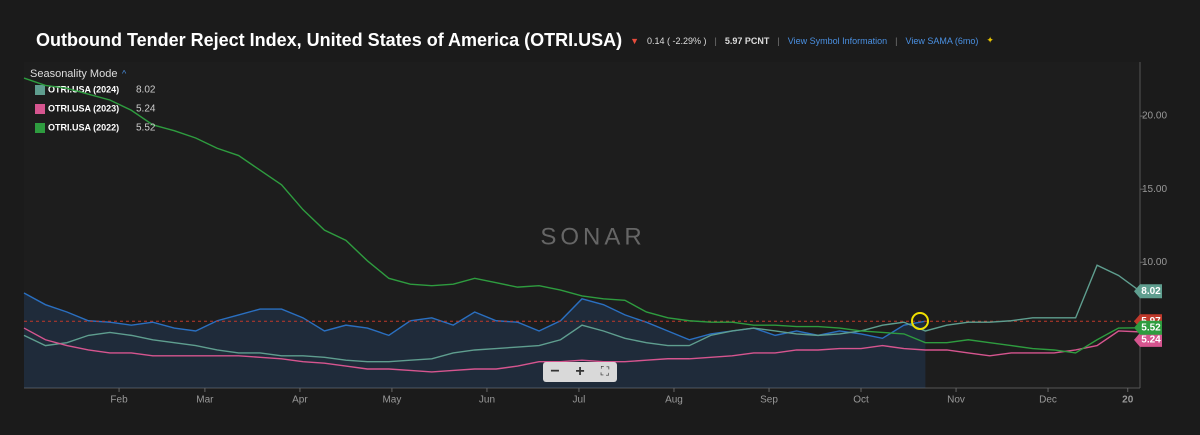 The height and width of the screenshot is (435, 1200). Describe the element at coordinates (300, 400) in the screenshot. I see `x-tick-label: Apr` at that location.